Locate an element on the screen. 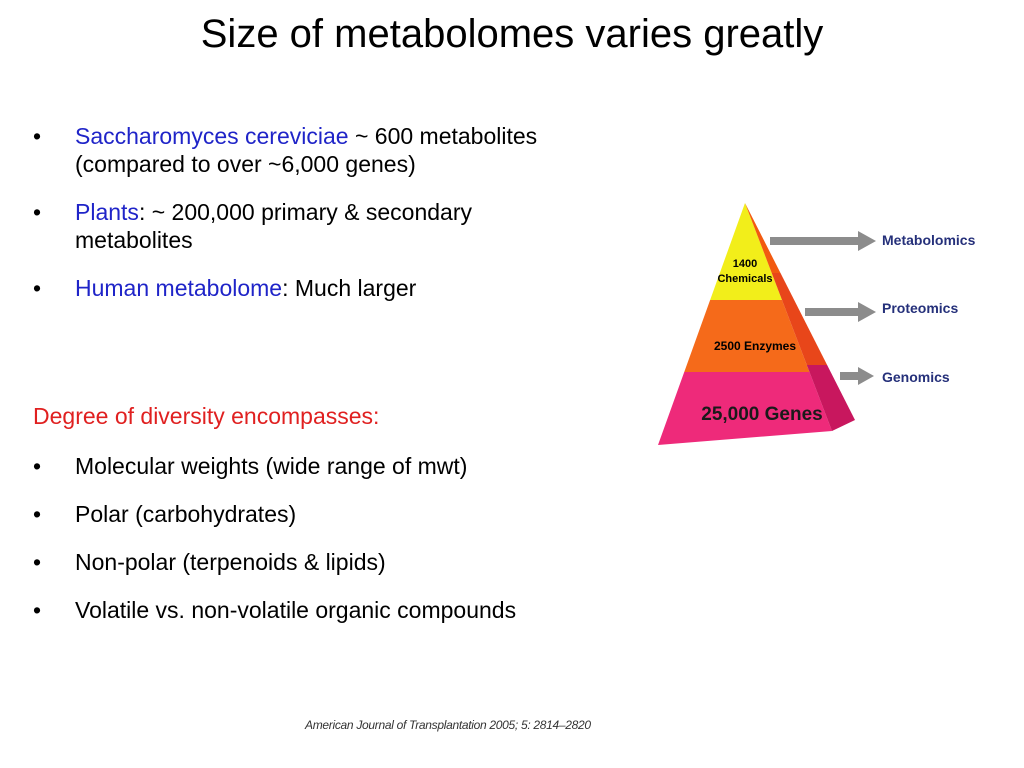 This screenshot has height=768, width=1024. bullet-text: : Much larger is located at coordinates (349, 288).